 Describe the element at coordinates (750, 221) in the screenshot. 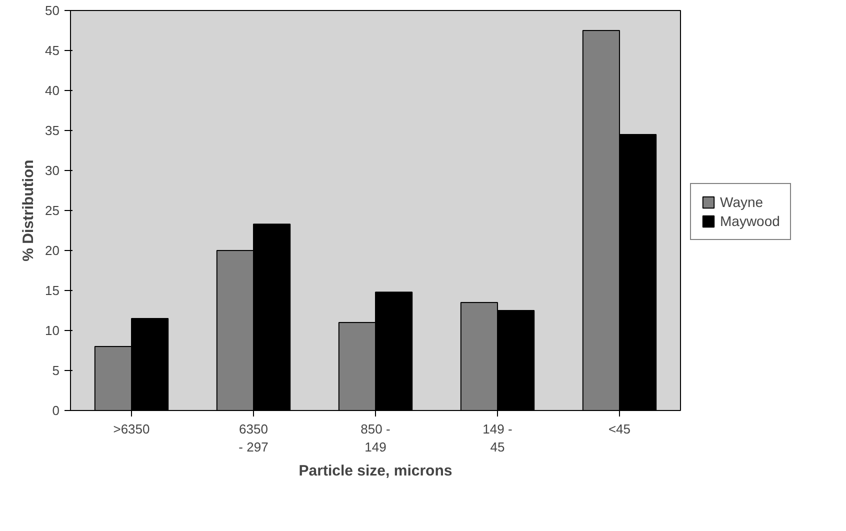

I see `legend-label: Maywood` at that location.